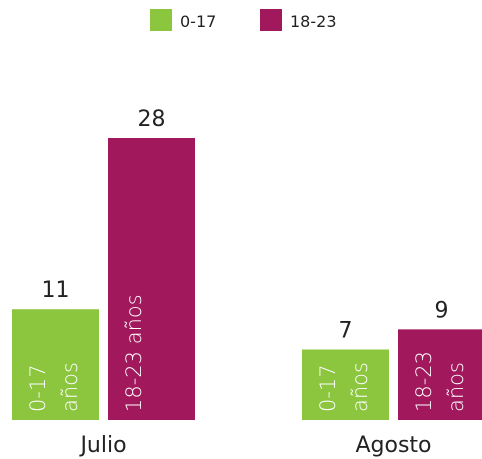  I want to click on value-label: 11, so click(56, 290).